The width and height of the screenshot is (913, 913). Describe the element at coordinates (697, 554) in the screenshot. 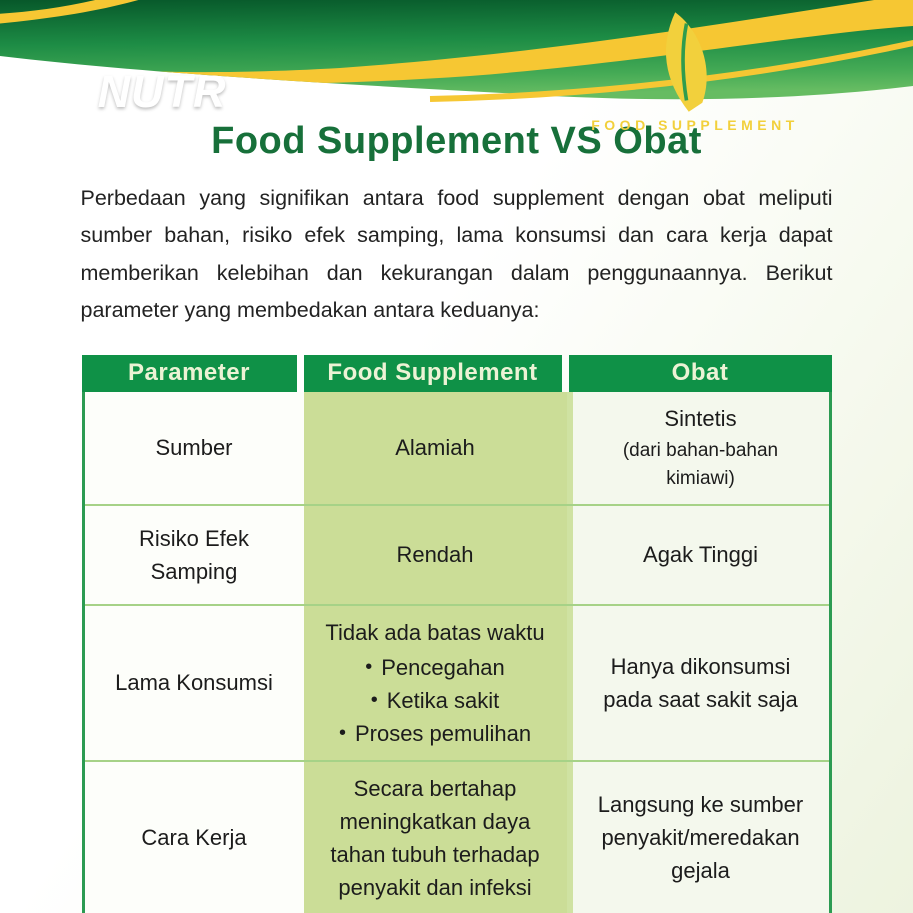

I see `cell-obat: Agak Tinggi` at that location.